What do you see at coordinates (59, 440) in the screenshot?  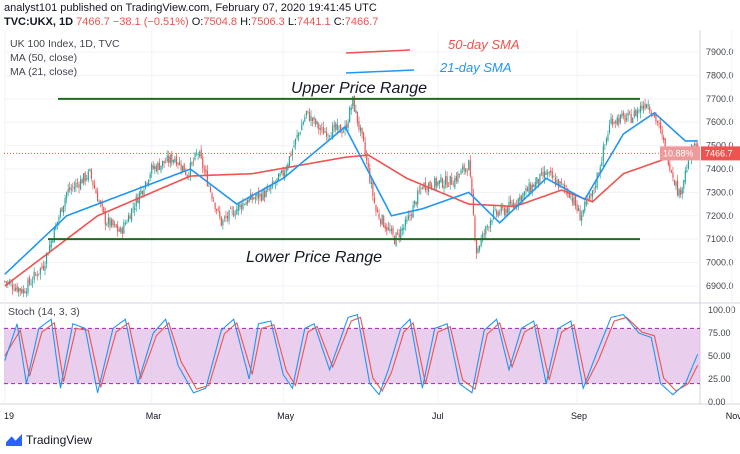 I see `brand-name: TradingView` at bounding box center [59, 440].